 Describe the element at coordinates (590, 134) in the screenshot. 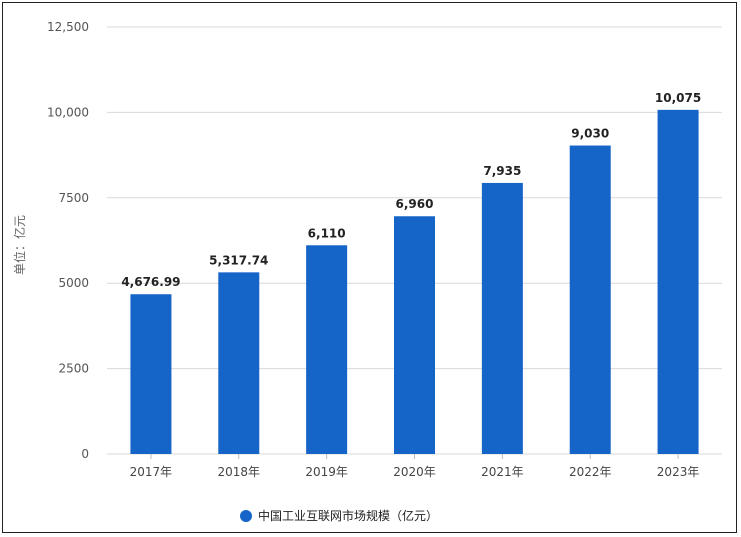

I see `data-label: 9,030` at that location.